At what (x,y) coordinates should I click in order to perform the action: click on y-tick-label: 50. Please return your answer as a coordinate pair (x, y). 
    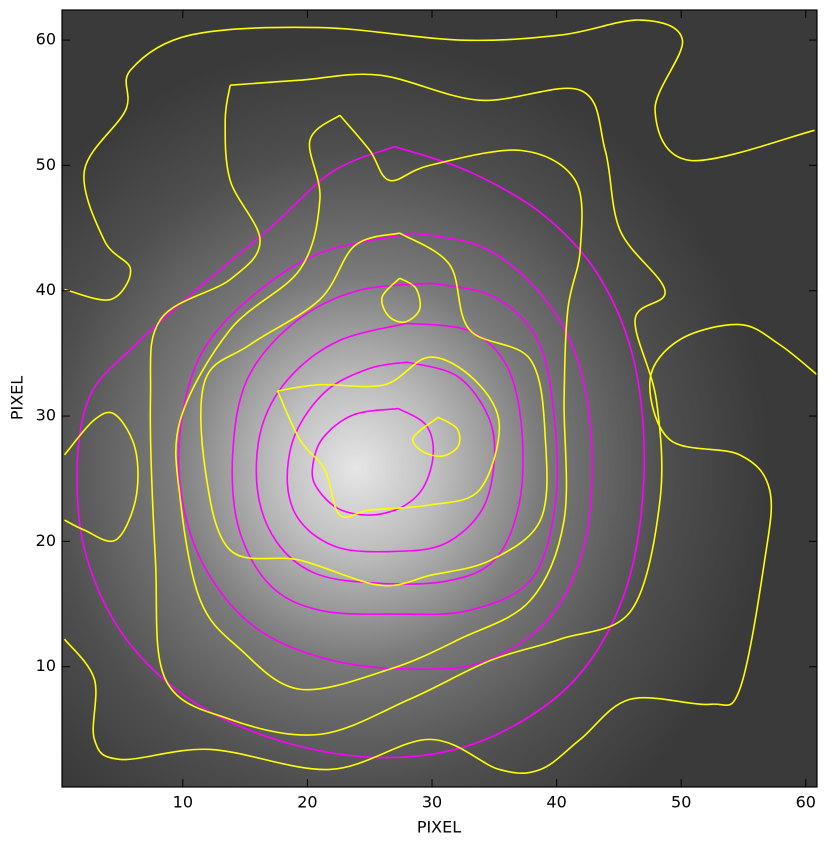
    Looking at the image, I should click on (46, 164).